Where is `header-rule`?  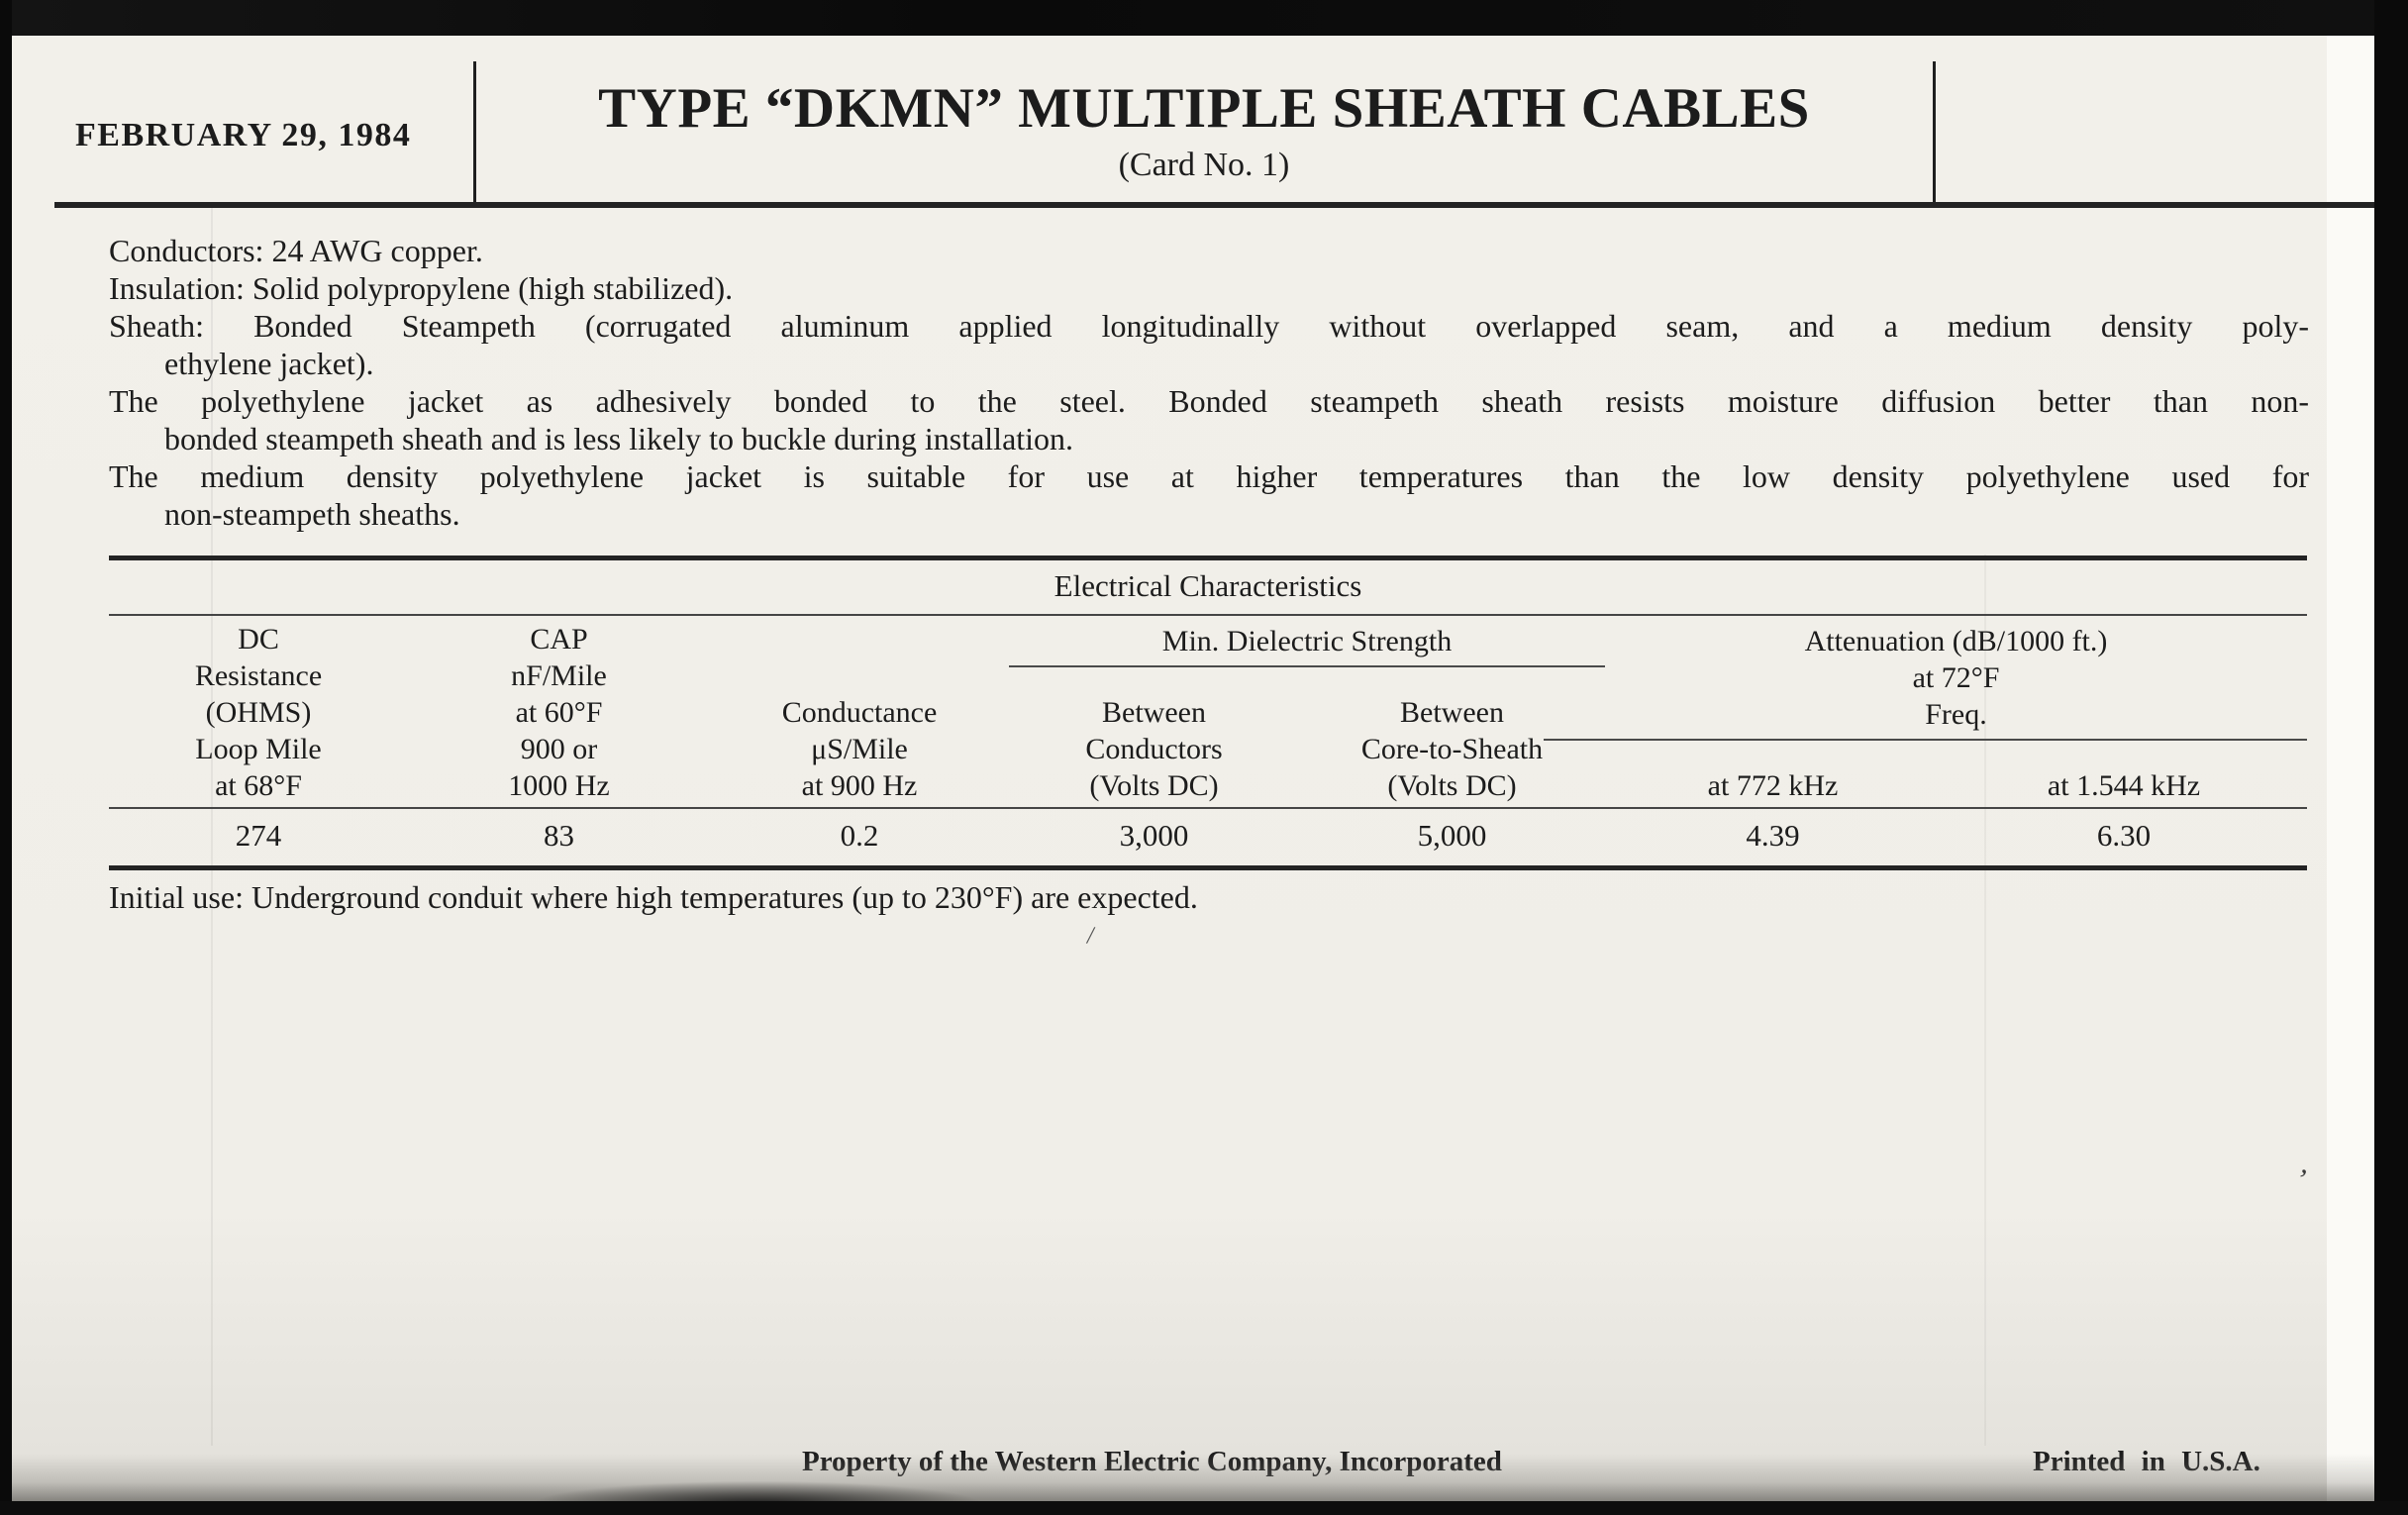 header-rule is located at coordinates (1215, 205).